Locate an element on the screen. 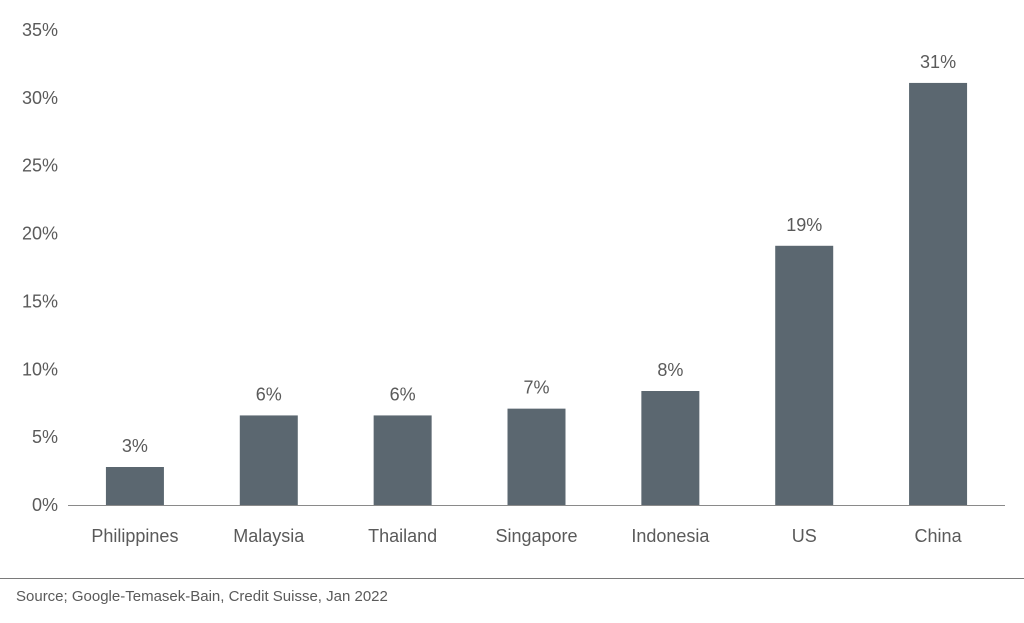  data-label: 7% is located at coordinates (536, 388).